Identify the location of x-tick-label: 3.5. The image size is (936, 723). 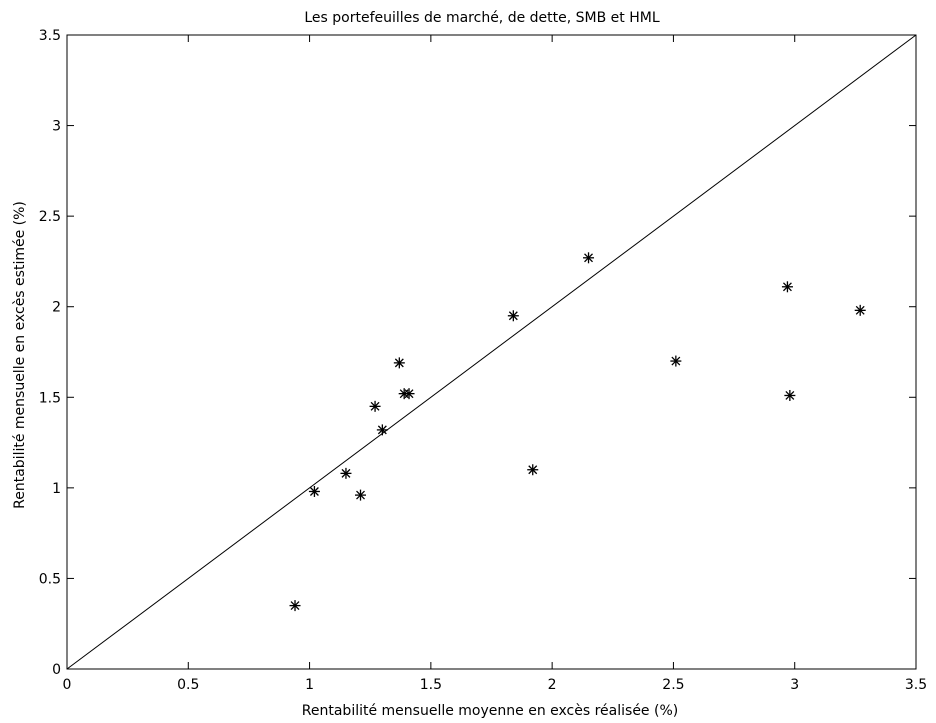
(916, 685).